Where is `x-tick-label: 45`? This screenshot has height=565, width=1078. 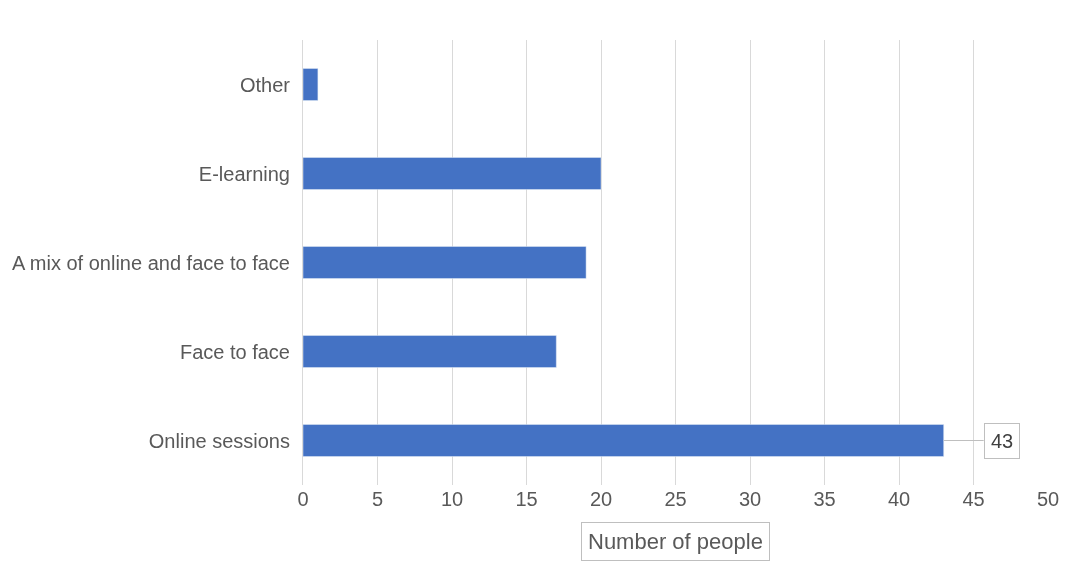
x-tick-label: 45 is located at coordinates (973, 499).